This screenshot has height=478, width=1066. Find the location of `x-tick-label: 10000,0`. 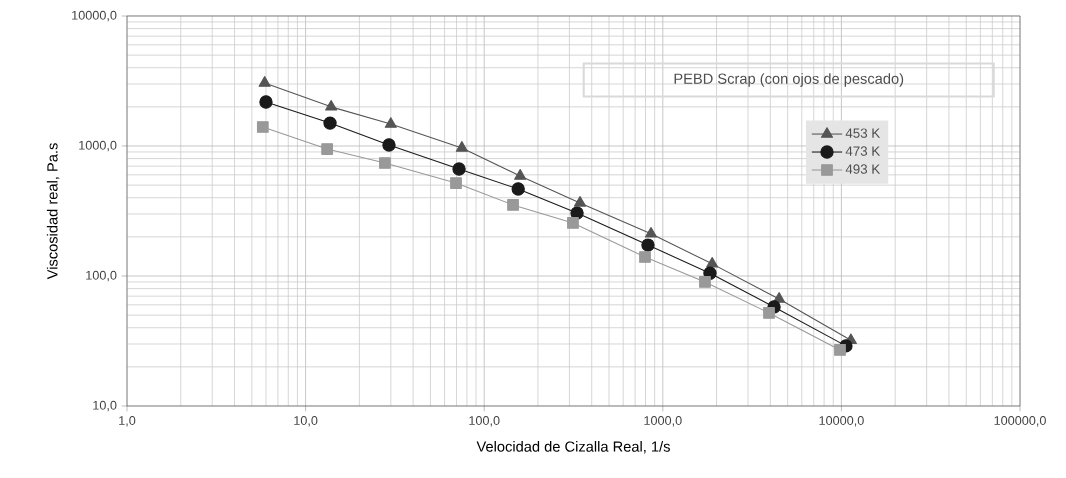

x-tick-label: 10000,0 is located at coordinates (841, 421).